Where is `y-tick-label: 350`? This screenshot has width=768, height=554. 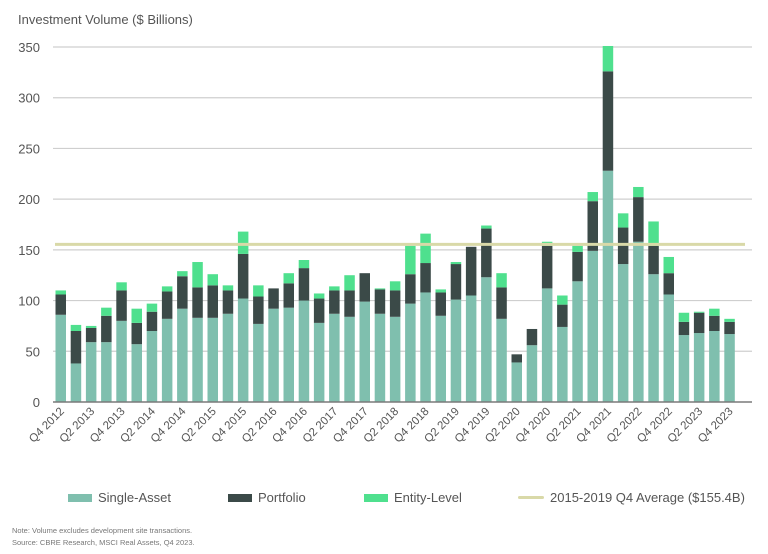 y-tick-label: 350 is located at coordinates (29, 47).